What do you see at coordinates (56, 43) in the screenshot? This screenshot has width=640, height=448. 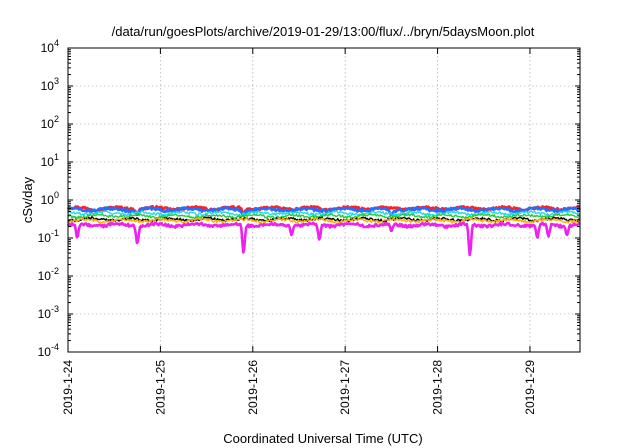 I see `y-tick-exponent: 4` at bounding box center [56, 43].